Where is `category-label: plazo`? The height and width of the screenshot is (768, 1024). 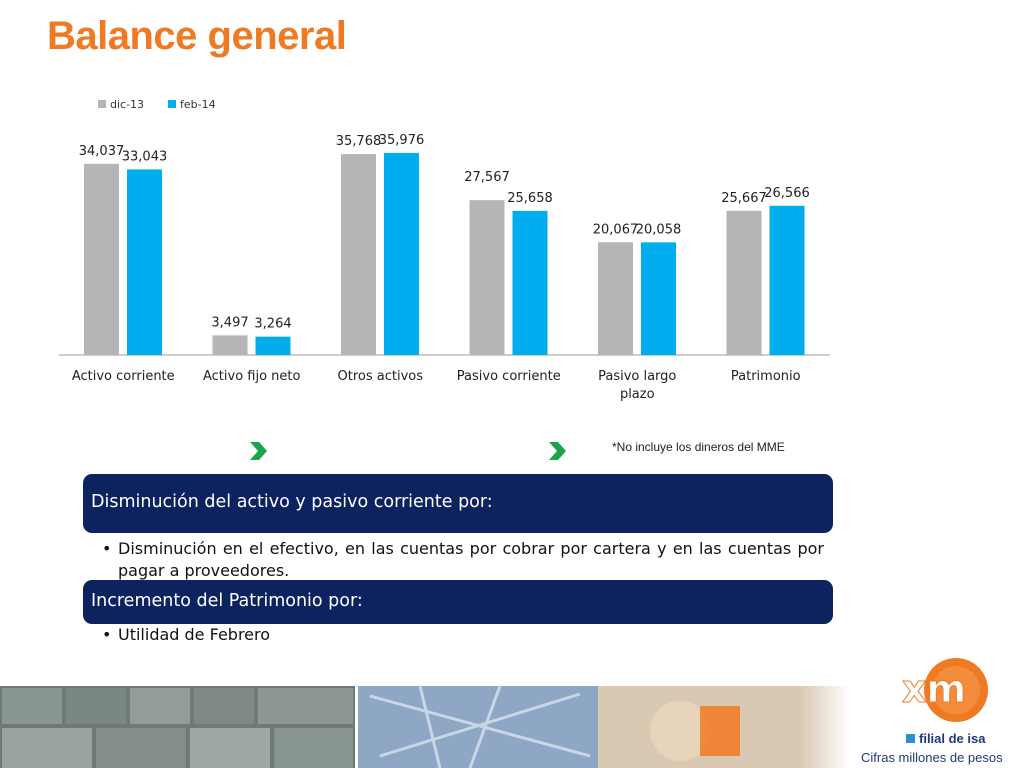
category-label: plazo is located at coordinates (637, 394).